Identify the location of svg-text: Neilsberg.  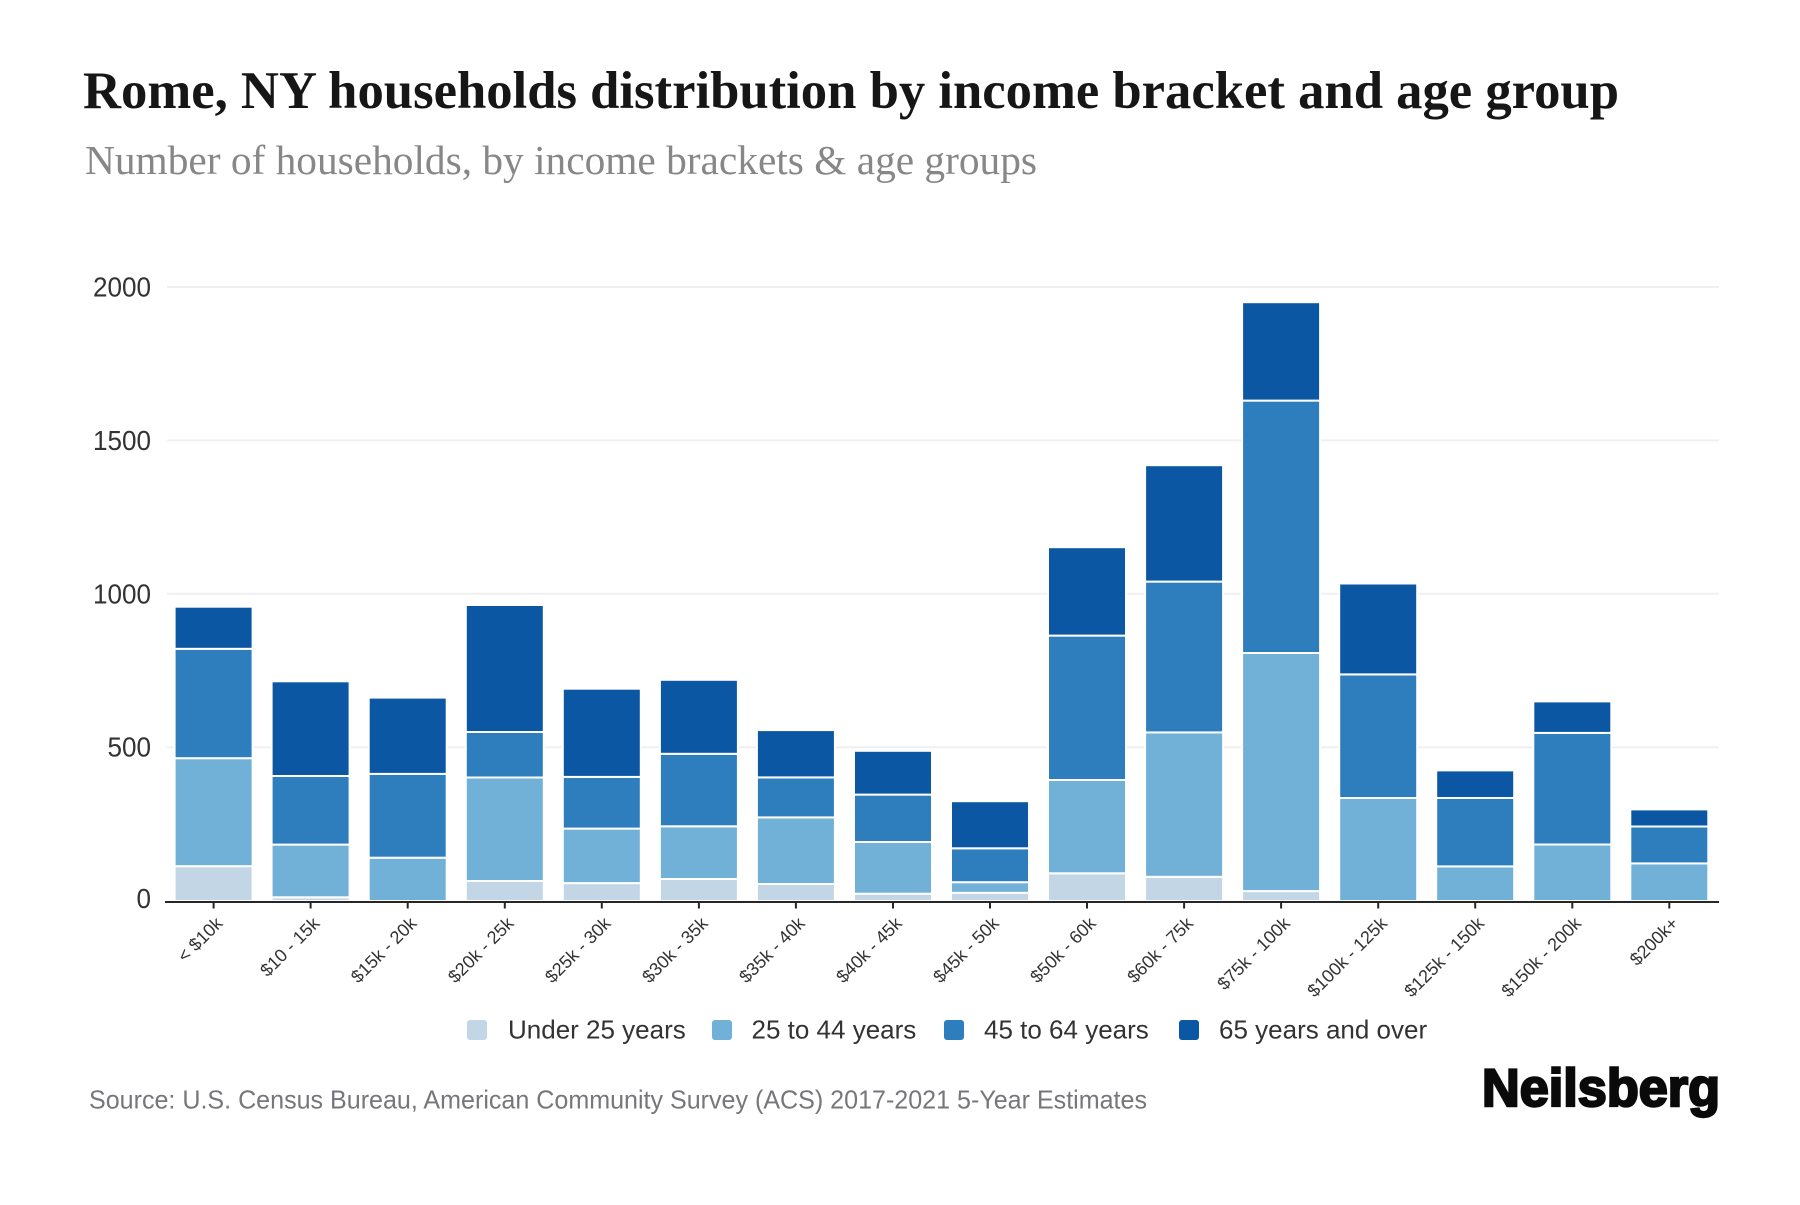
(1601, 1088).